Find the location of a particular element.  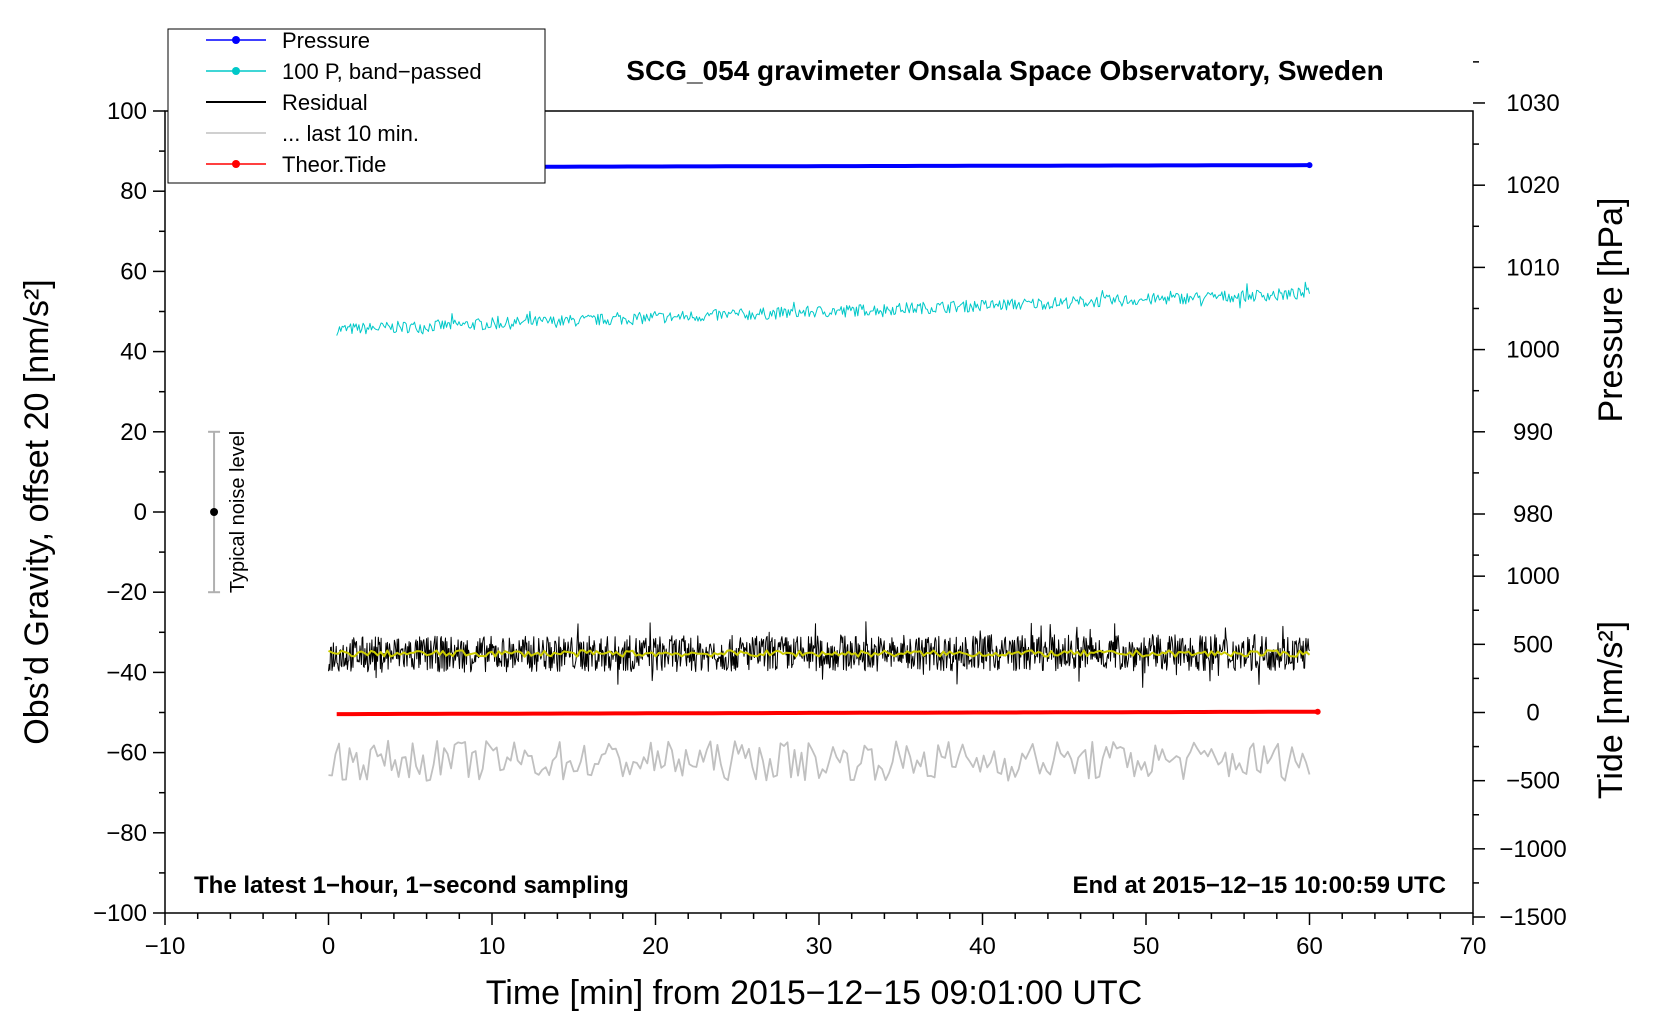

legend-label: Theor.Tide is located at coordinates (334, 164).